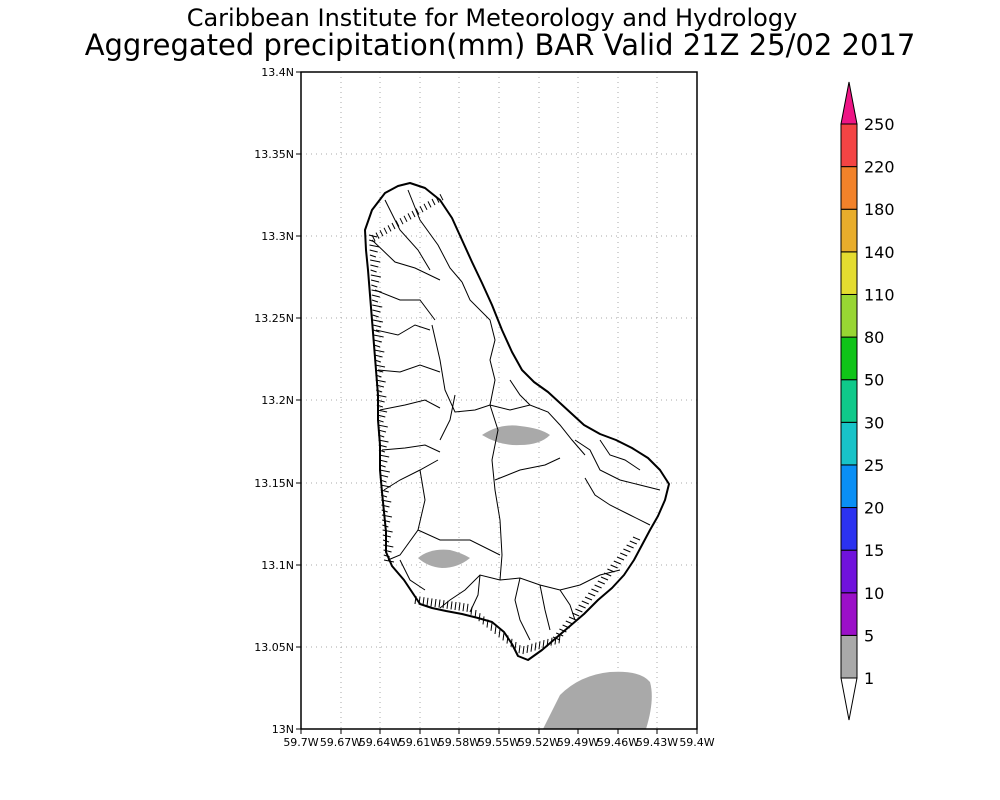  I want to click on colorbar-label-1: 5, so click(869, 635).